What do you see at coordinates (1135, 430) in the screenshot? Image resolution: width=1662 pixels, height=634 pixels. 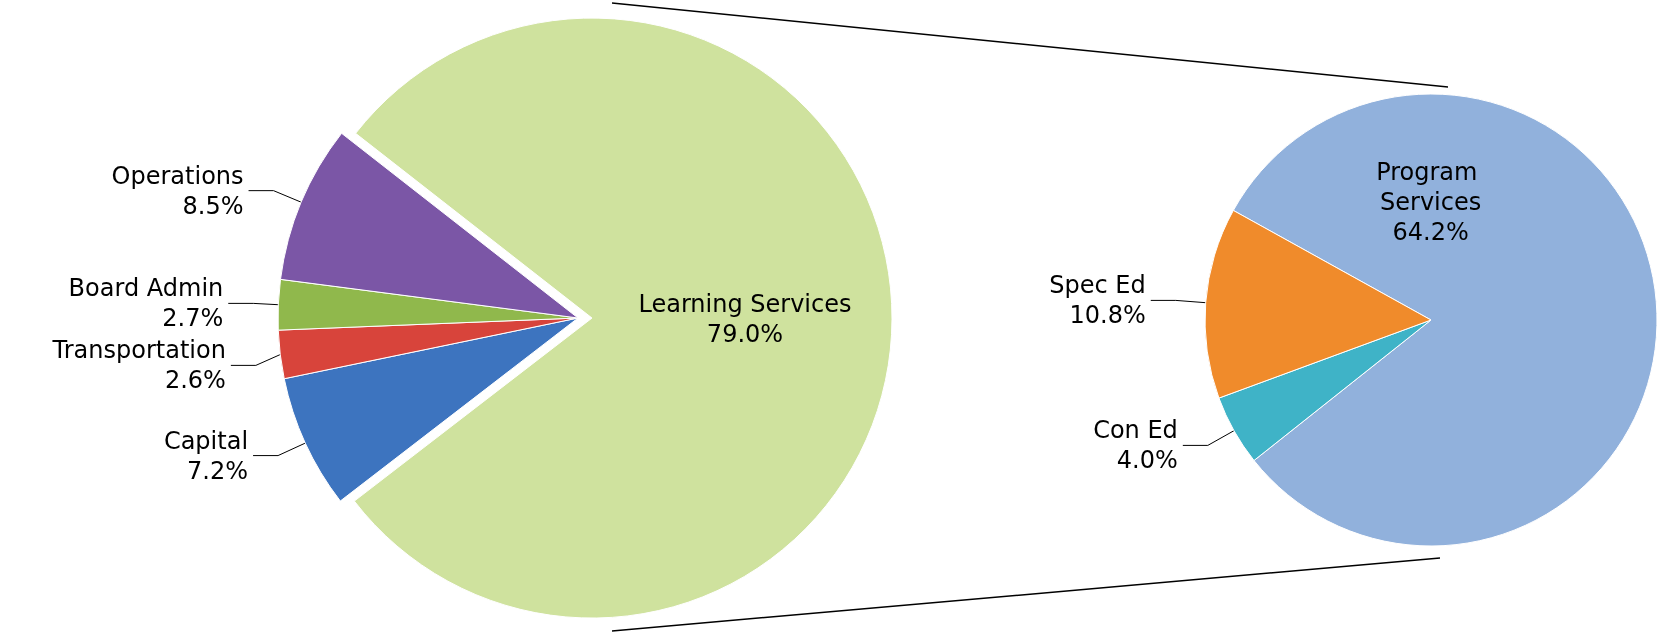 I see `slice-label: Con Ed` at bounding box center [1135, 430].